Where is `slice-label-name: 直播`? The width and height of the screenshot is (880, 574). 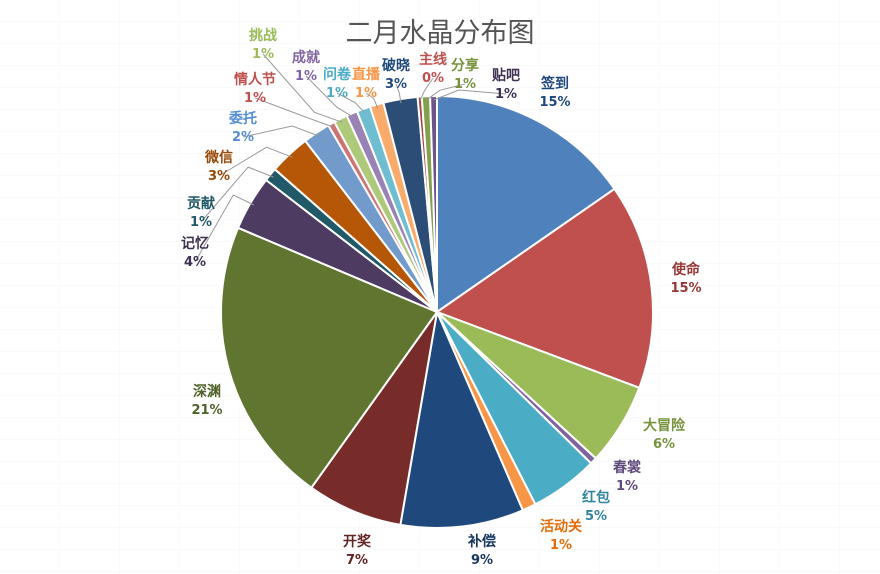 slice-label-name: 直播 is located at coordinates (366, 74).